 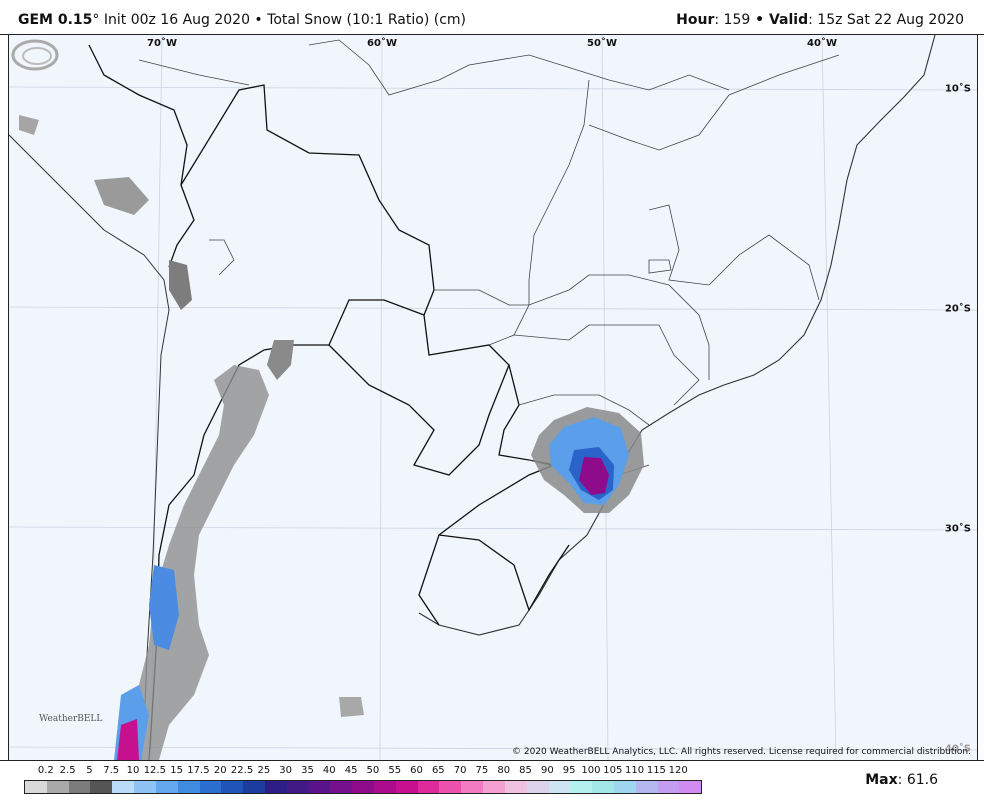 I want to click on legend-tick-label: 100, so click(x=591, y=770).